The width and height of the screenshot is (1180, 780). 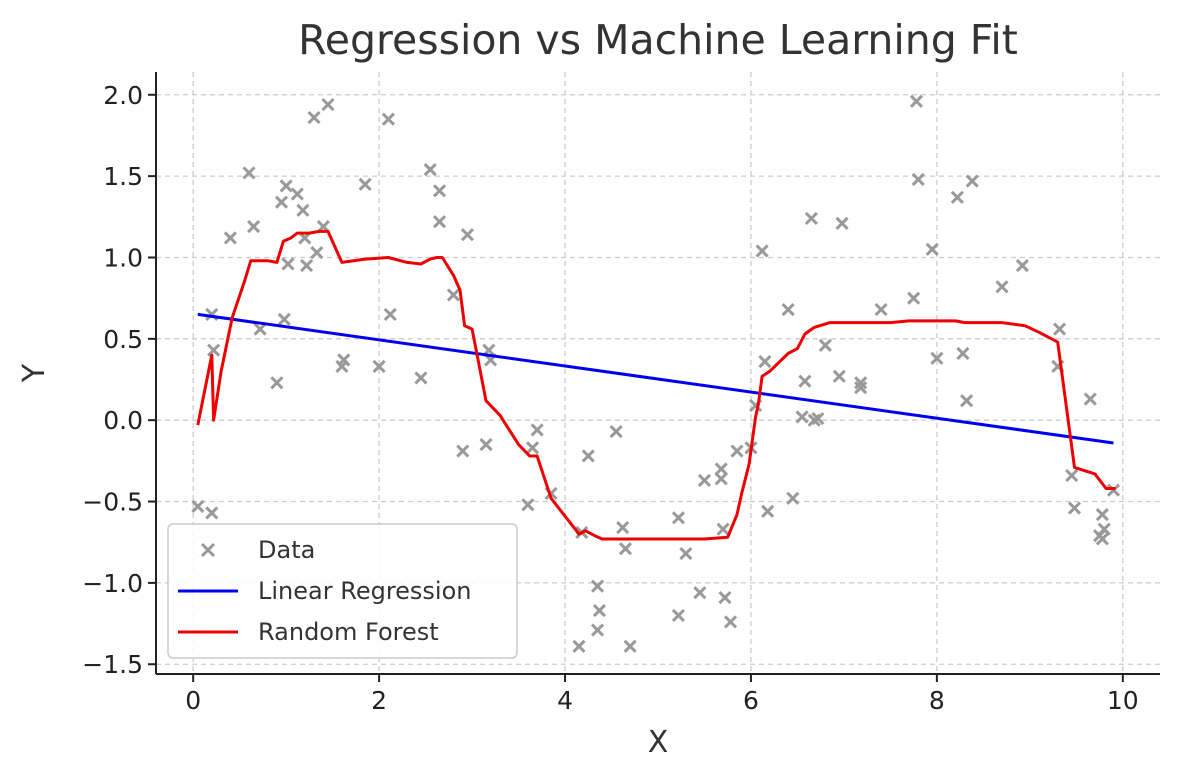 I want to click on y-axis-label: Y, so click(x=34, y=373).